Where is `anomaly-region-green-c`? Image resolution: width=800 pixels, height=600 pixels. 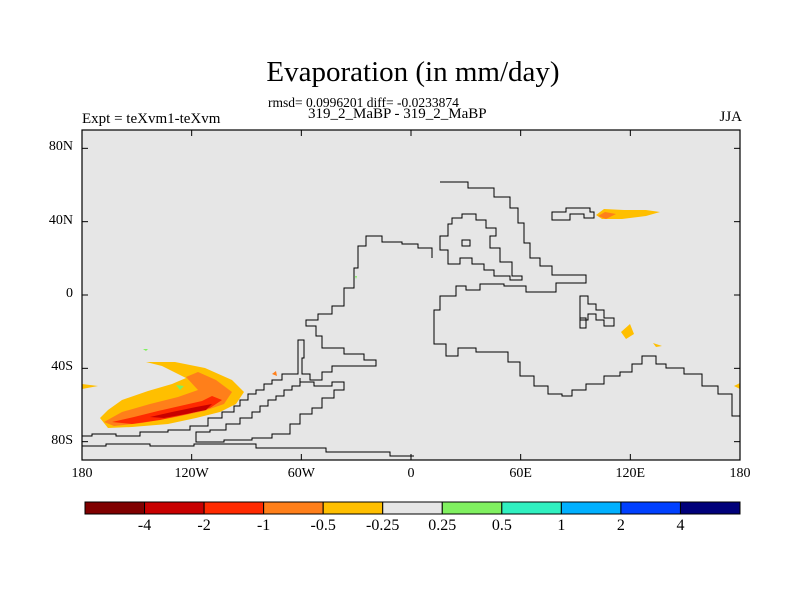 anomaly-region-green-c is located at coordinates (356, 277).